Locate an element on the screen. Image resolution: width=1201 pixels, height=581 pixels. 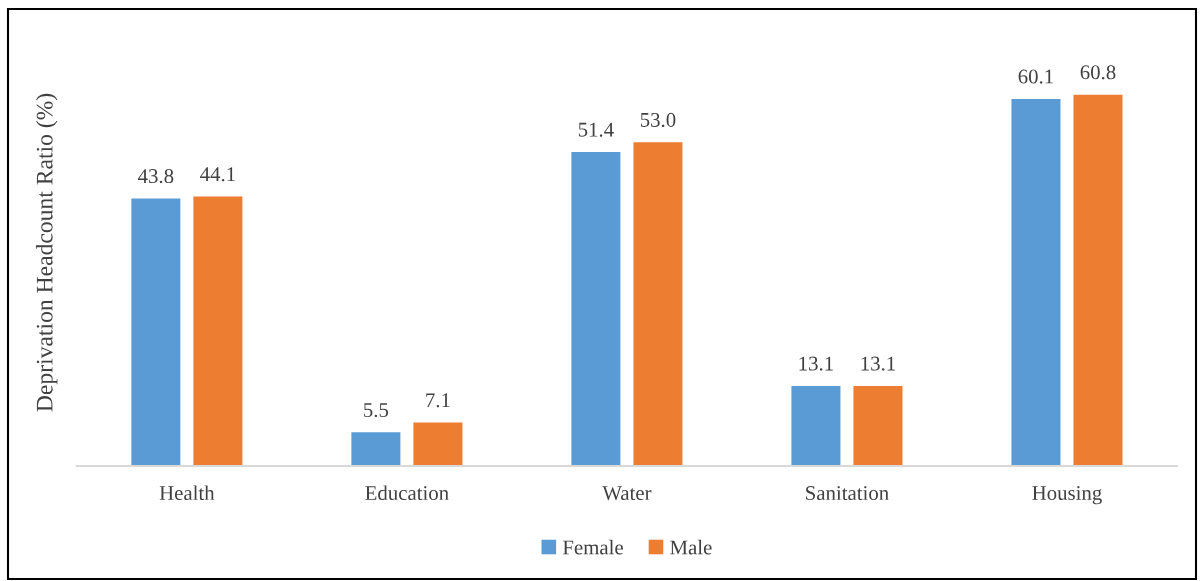
data-label: 60.1 is located at coordinates (1035, 76).